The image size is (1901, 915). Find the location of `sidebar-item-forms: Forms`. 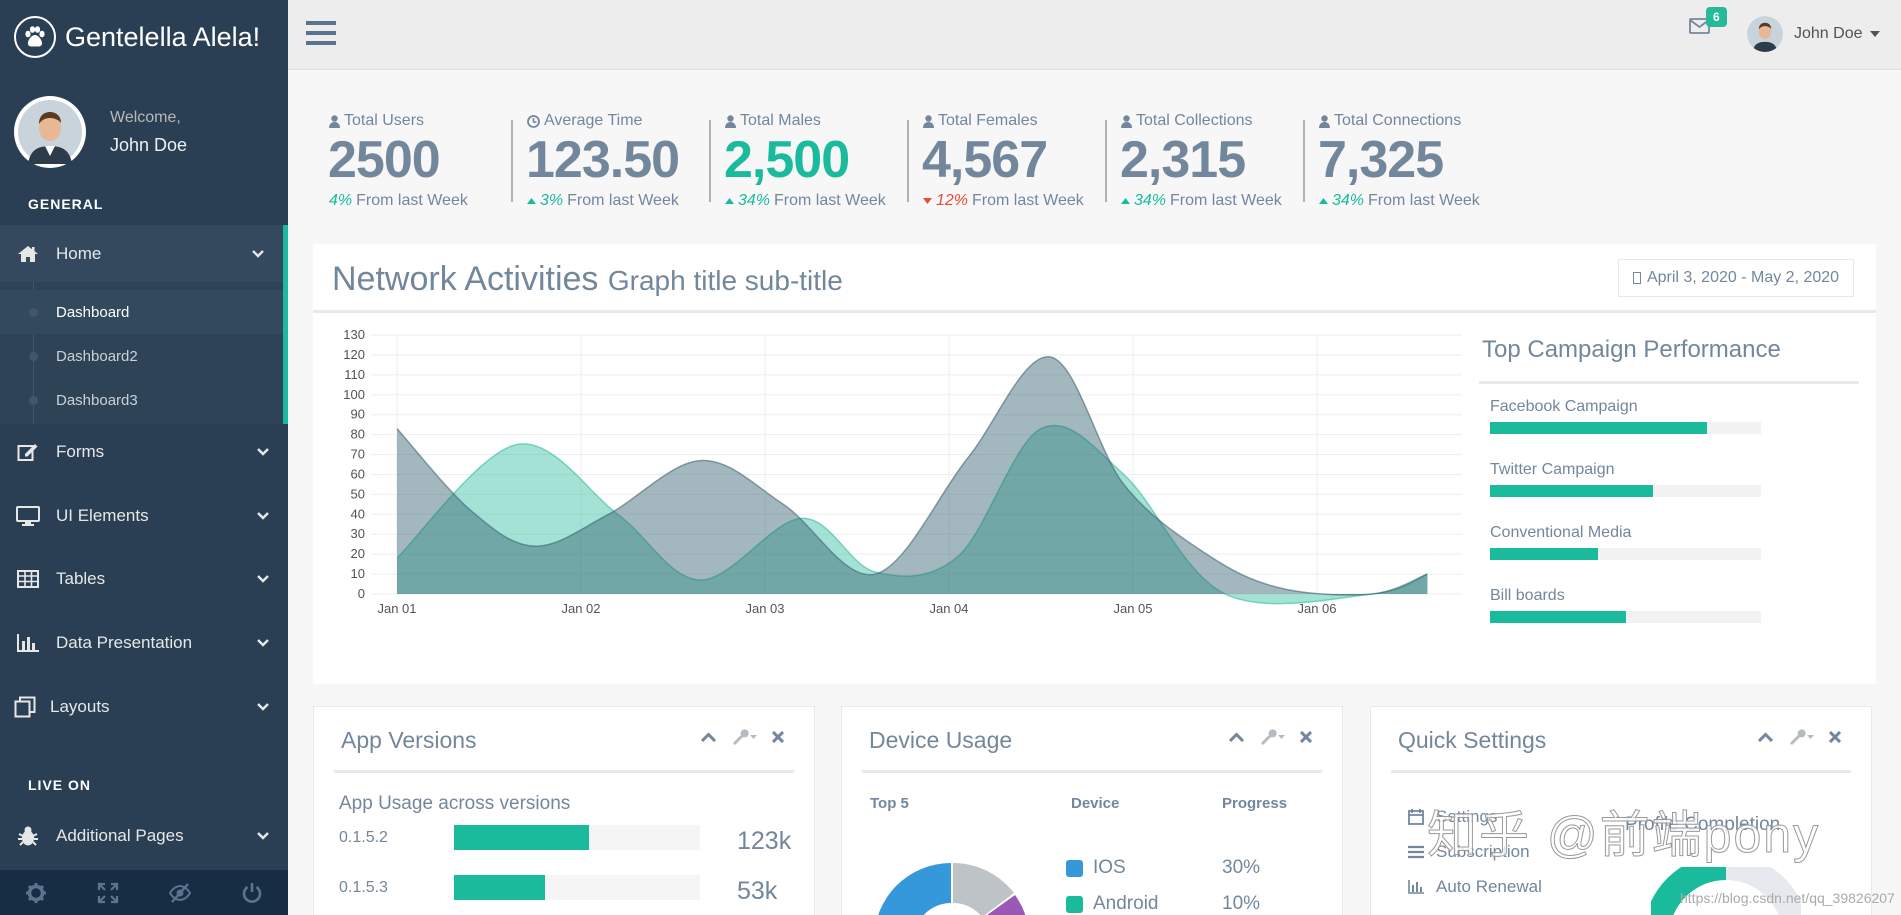

sidebar-item-forms: Forms is located at coordinates (144, 452).